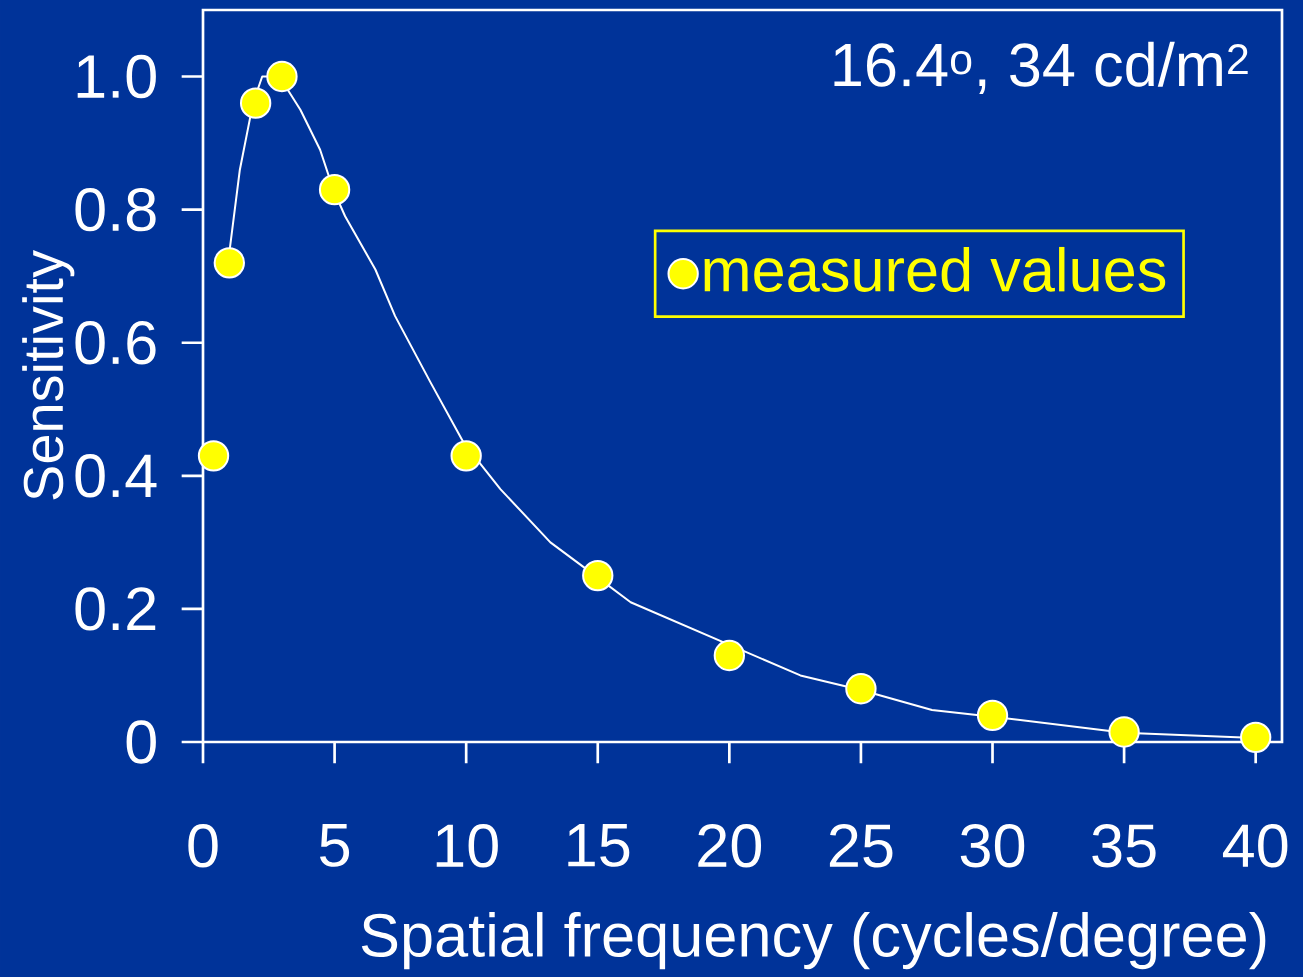 Image resolution: width=1303 pixels, height=977 pixels. Describe the element at coordinates (203, 846) in the screenshot. I see `x-tick-label: 0` at that location.